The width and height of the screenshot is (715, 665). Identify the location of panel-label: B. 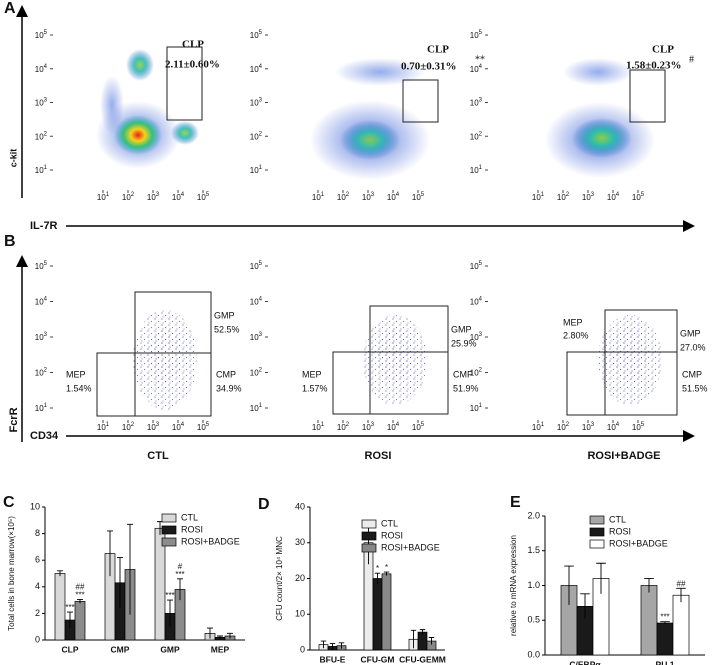
(10, 241).